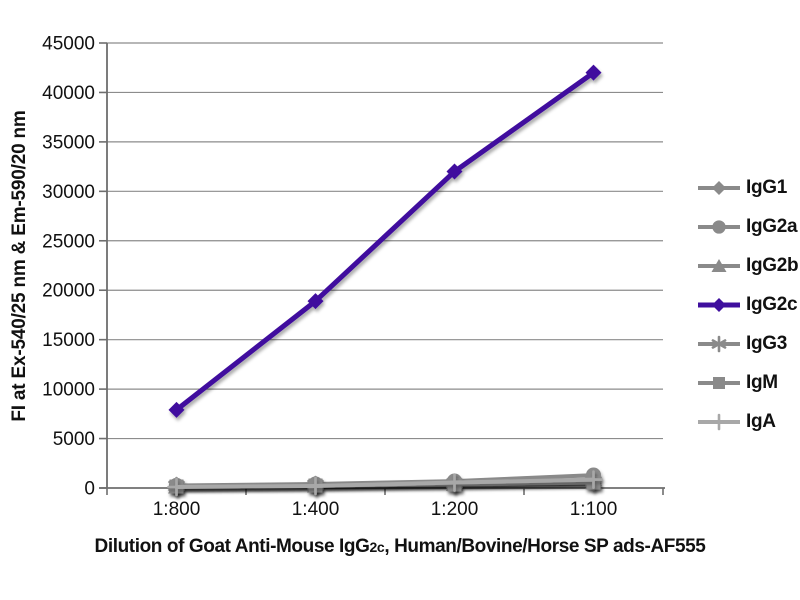 This screenshot has height=600, width=800. Describe the element at coordinates (719, 421) in the screenshot. I see `legend-swatch-plus-marker-icon` at that location.